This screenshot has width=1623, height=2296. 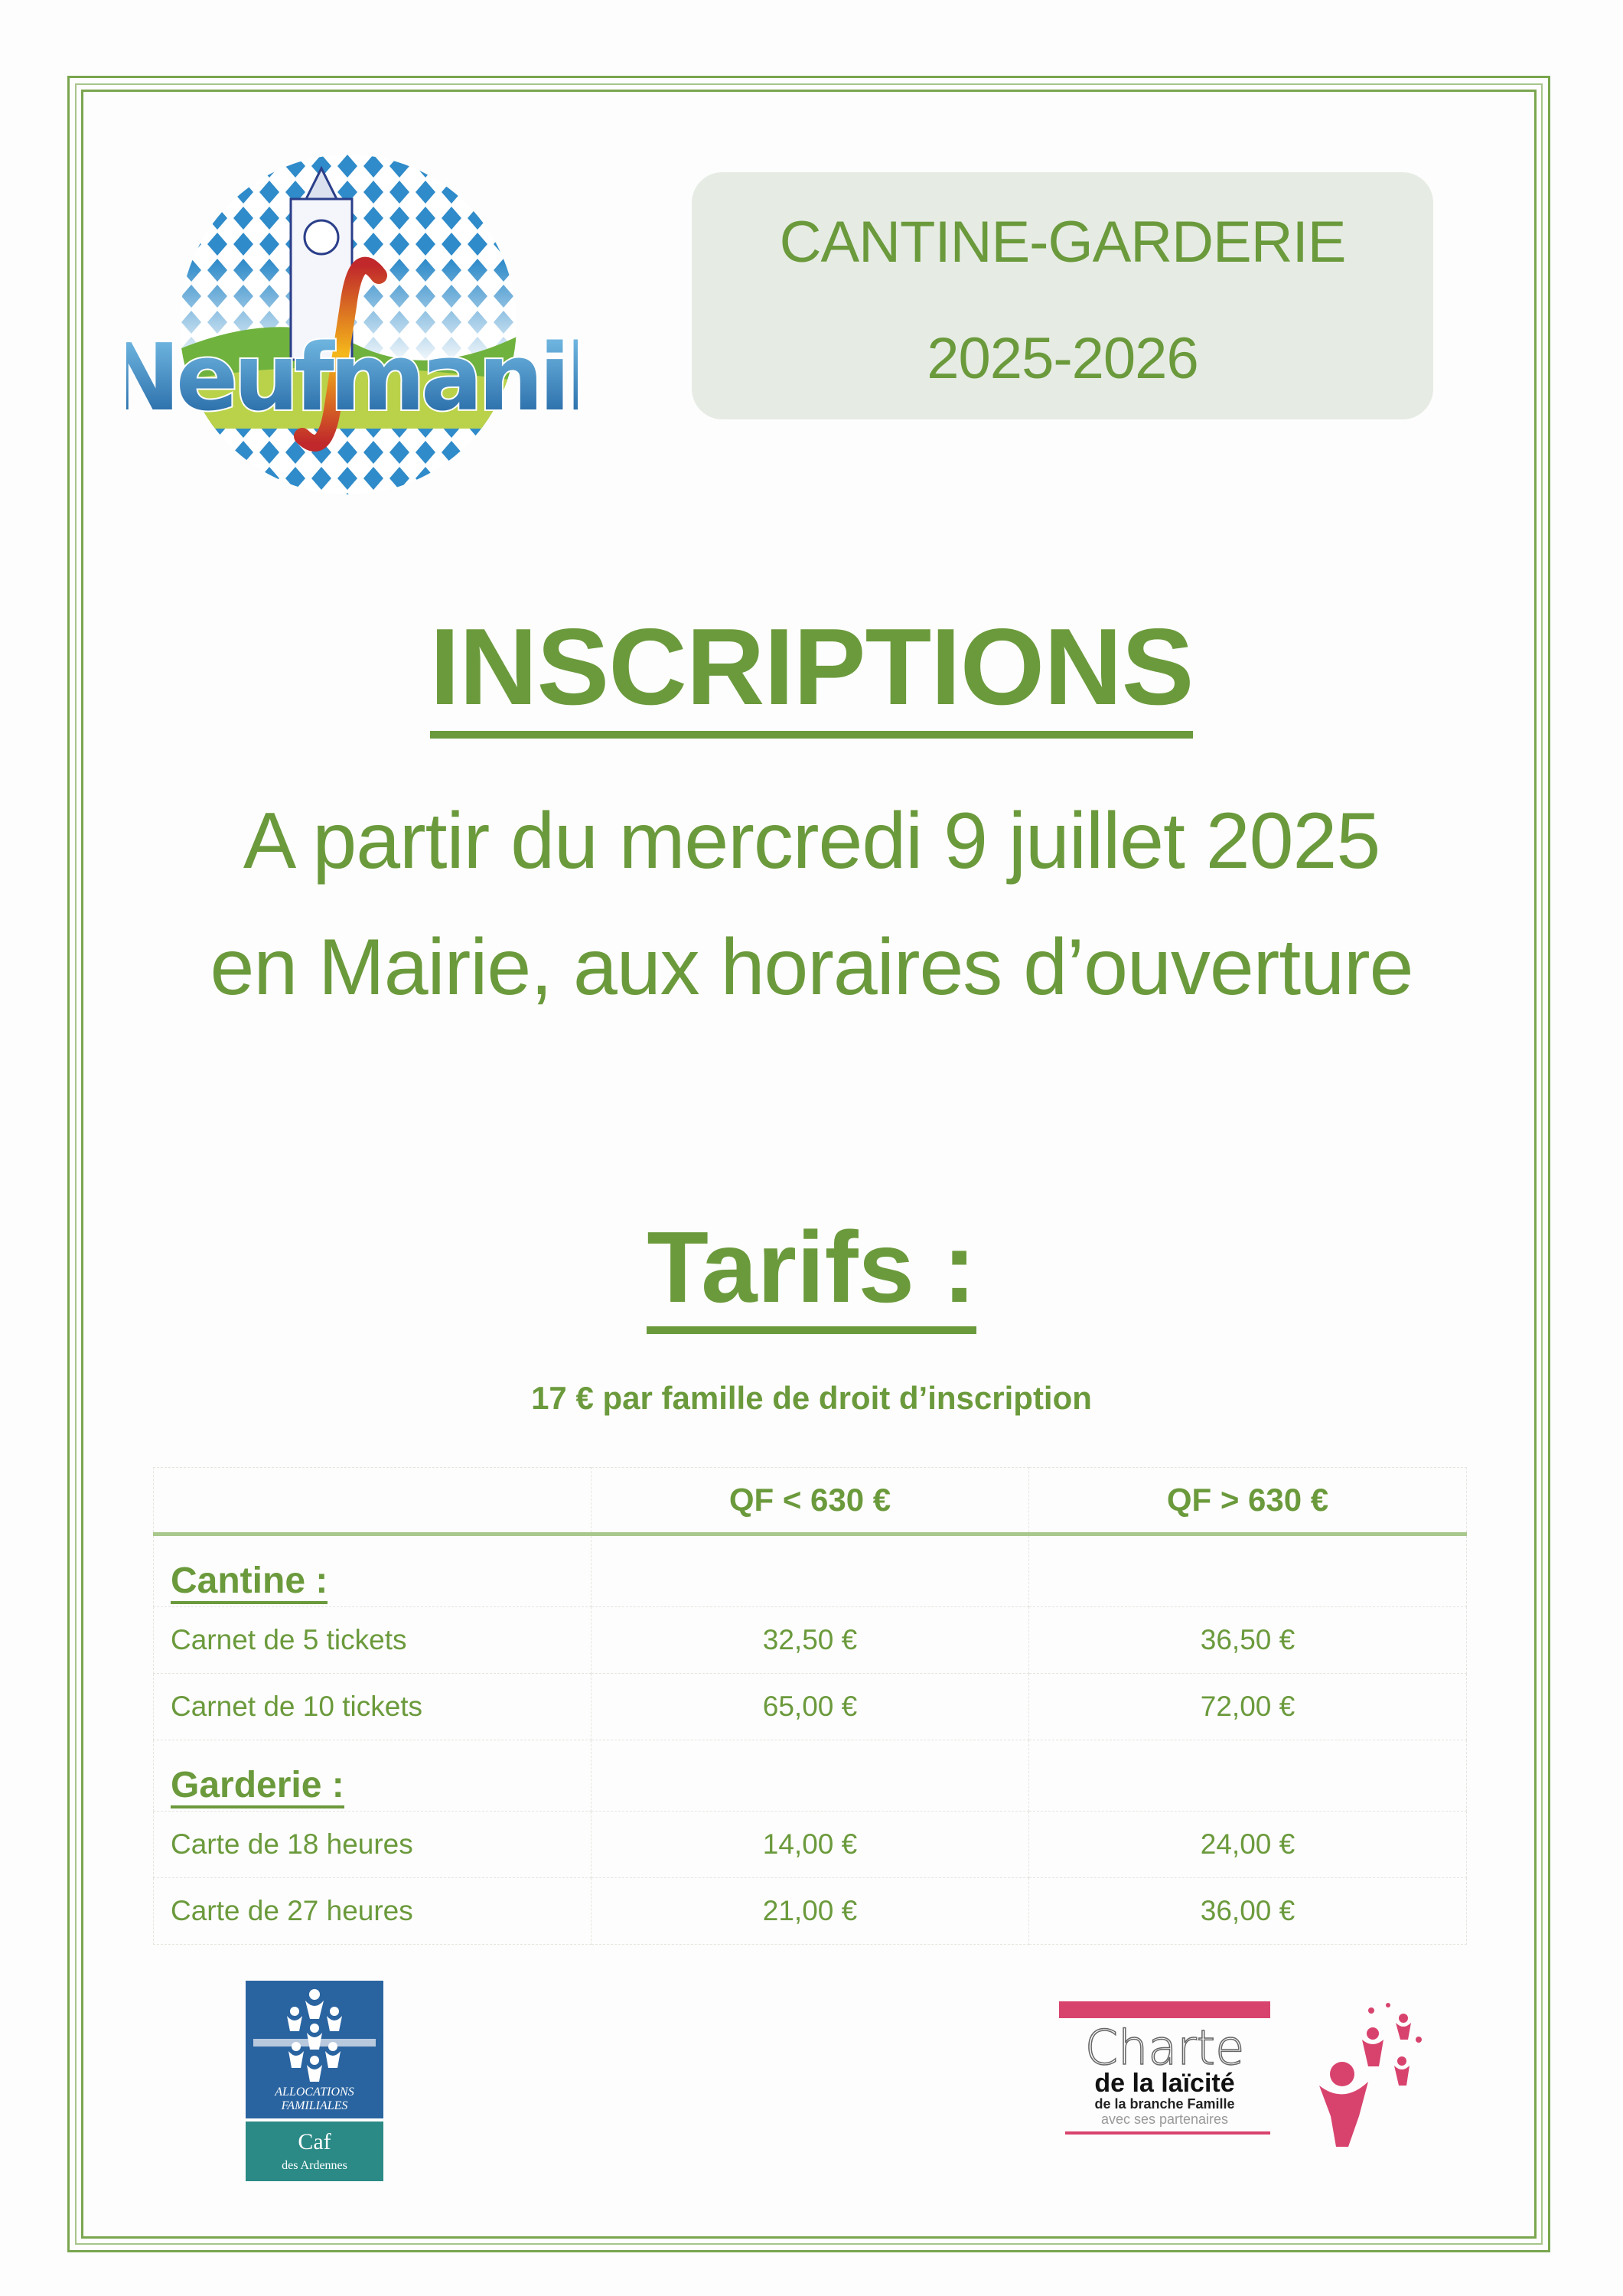 I want to click on table-row: Carte de 18 heures 14,00 € 24,00 €, so click(x=810, y=1844).